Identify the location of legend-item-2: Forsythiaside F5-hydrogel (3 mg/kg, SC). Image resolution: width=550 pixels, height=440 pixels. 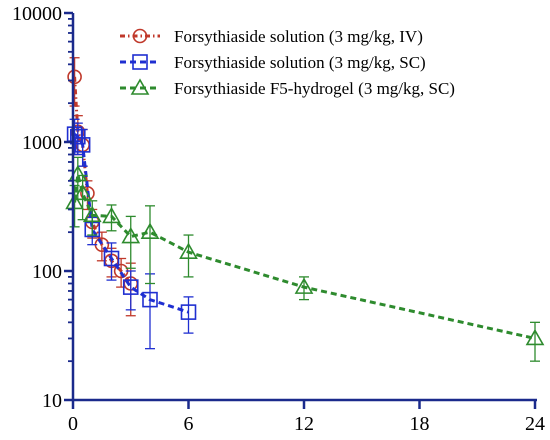
(287, 88).